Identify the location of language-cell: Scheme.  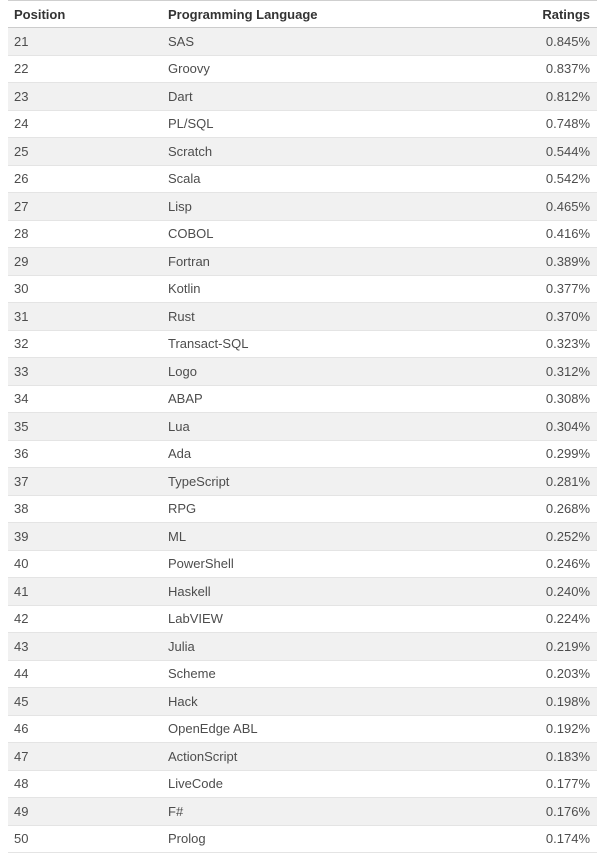
(192, 674).